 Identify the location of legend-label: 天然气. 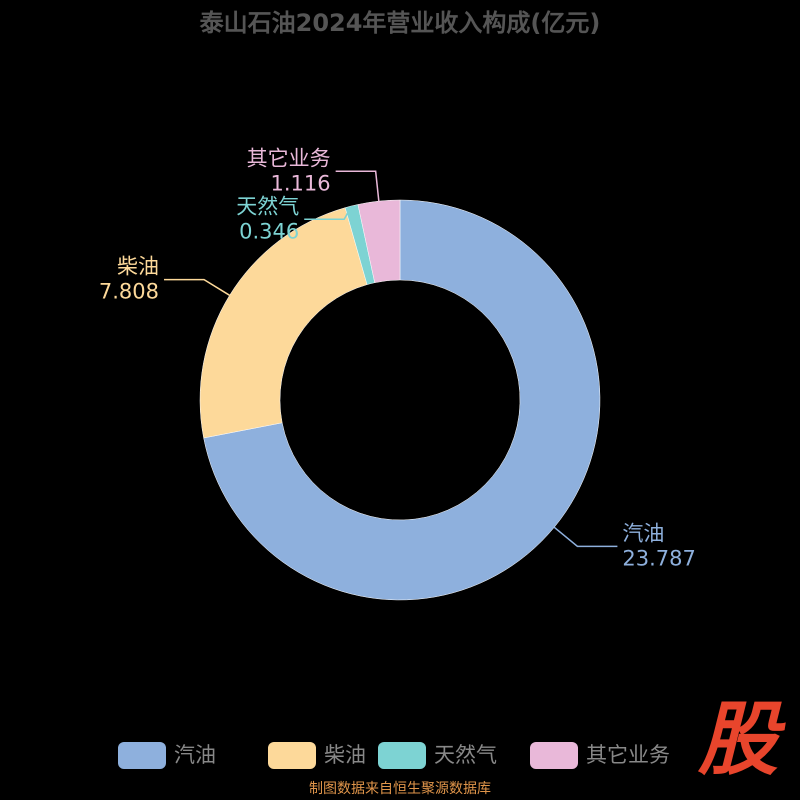
(465, 755).